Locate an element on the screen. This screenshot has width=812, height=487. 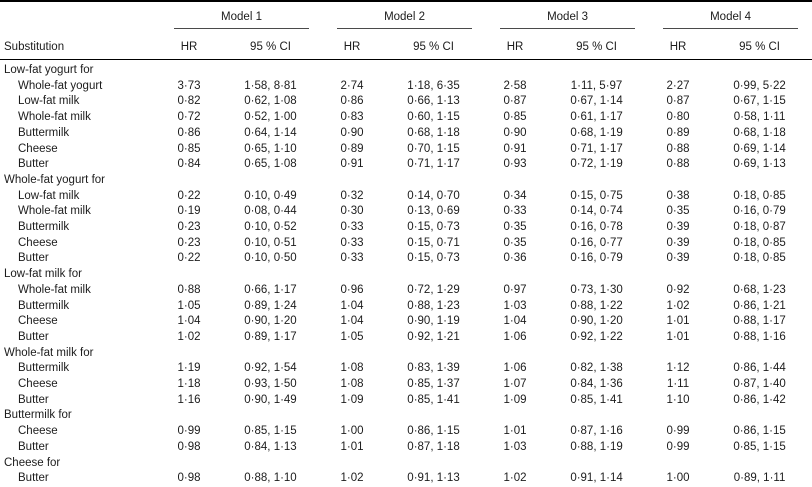
ci-value: 0·70, 1·15 is located at coordinates (433, 148).